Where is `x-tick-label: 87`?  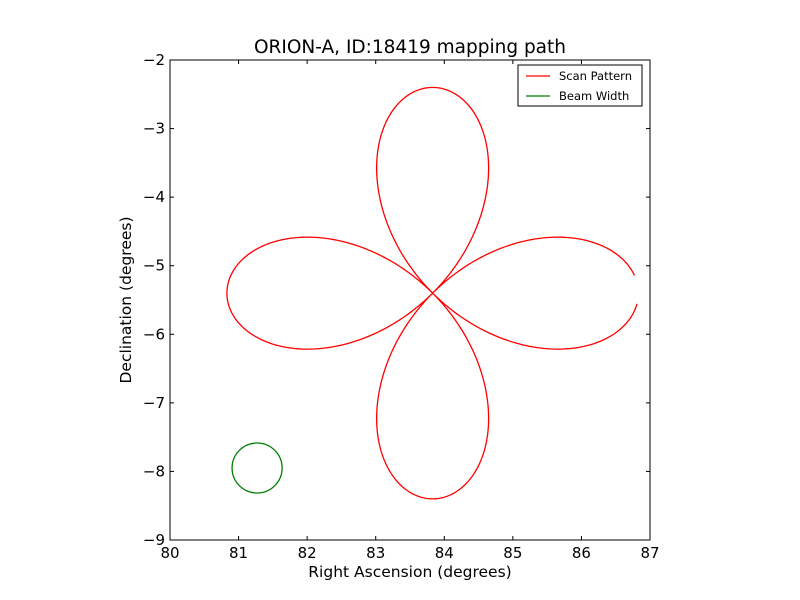 x-tick-label: 87 is located at coordinates (649, 553).